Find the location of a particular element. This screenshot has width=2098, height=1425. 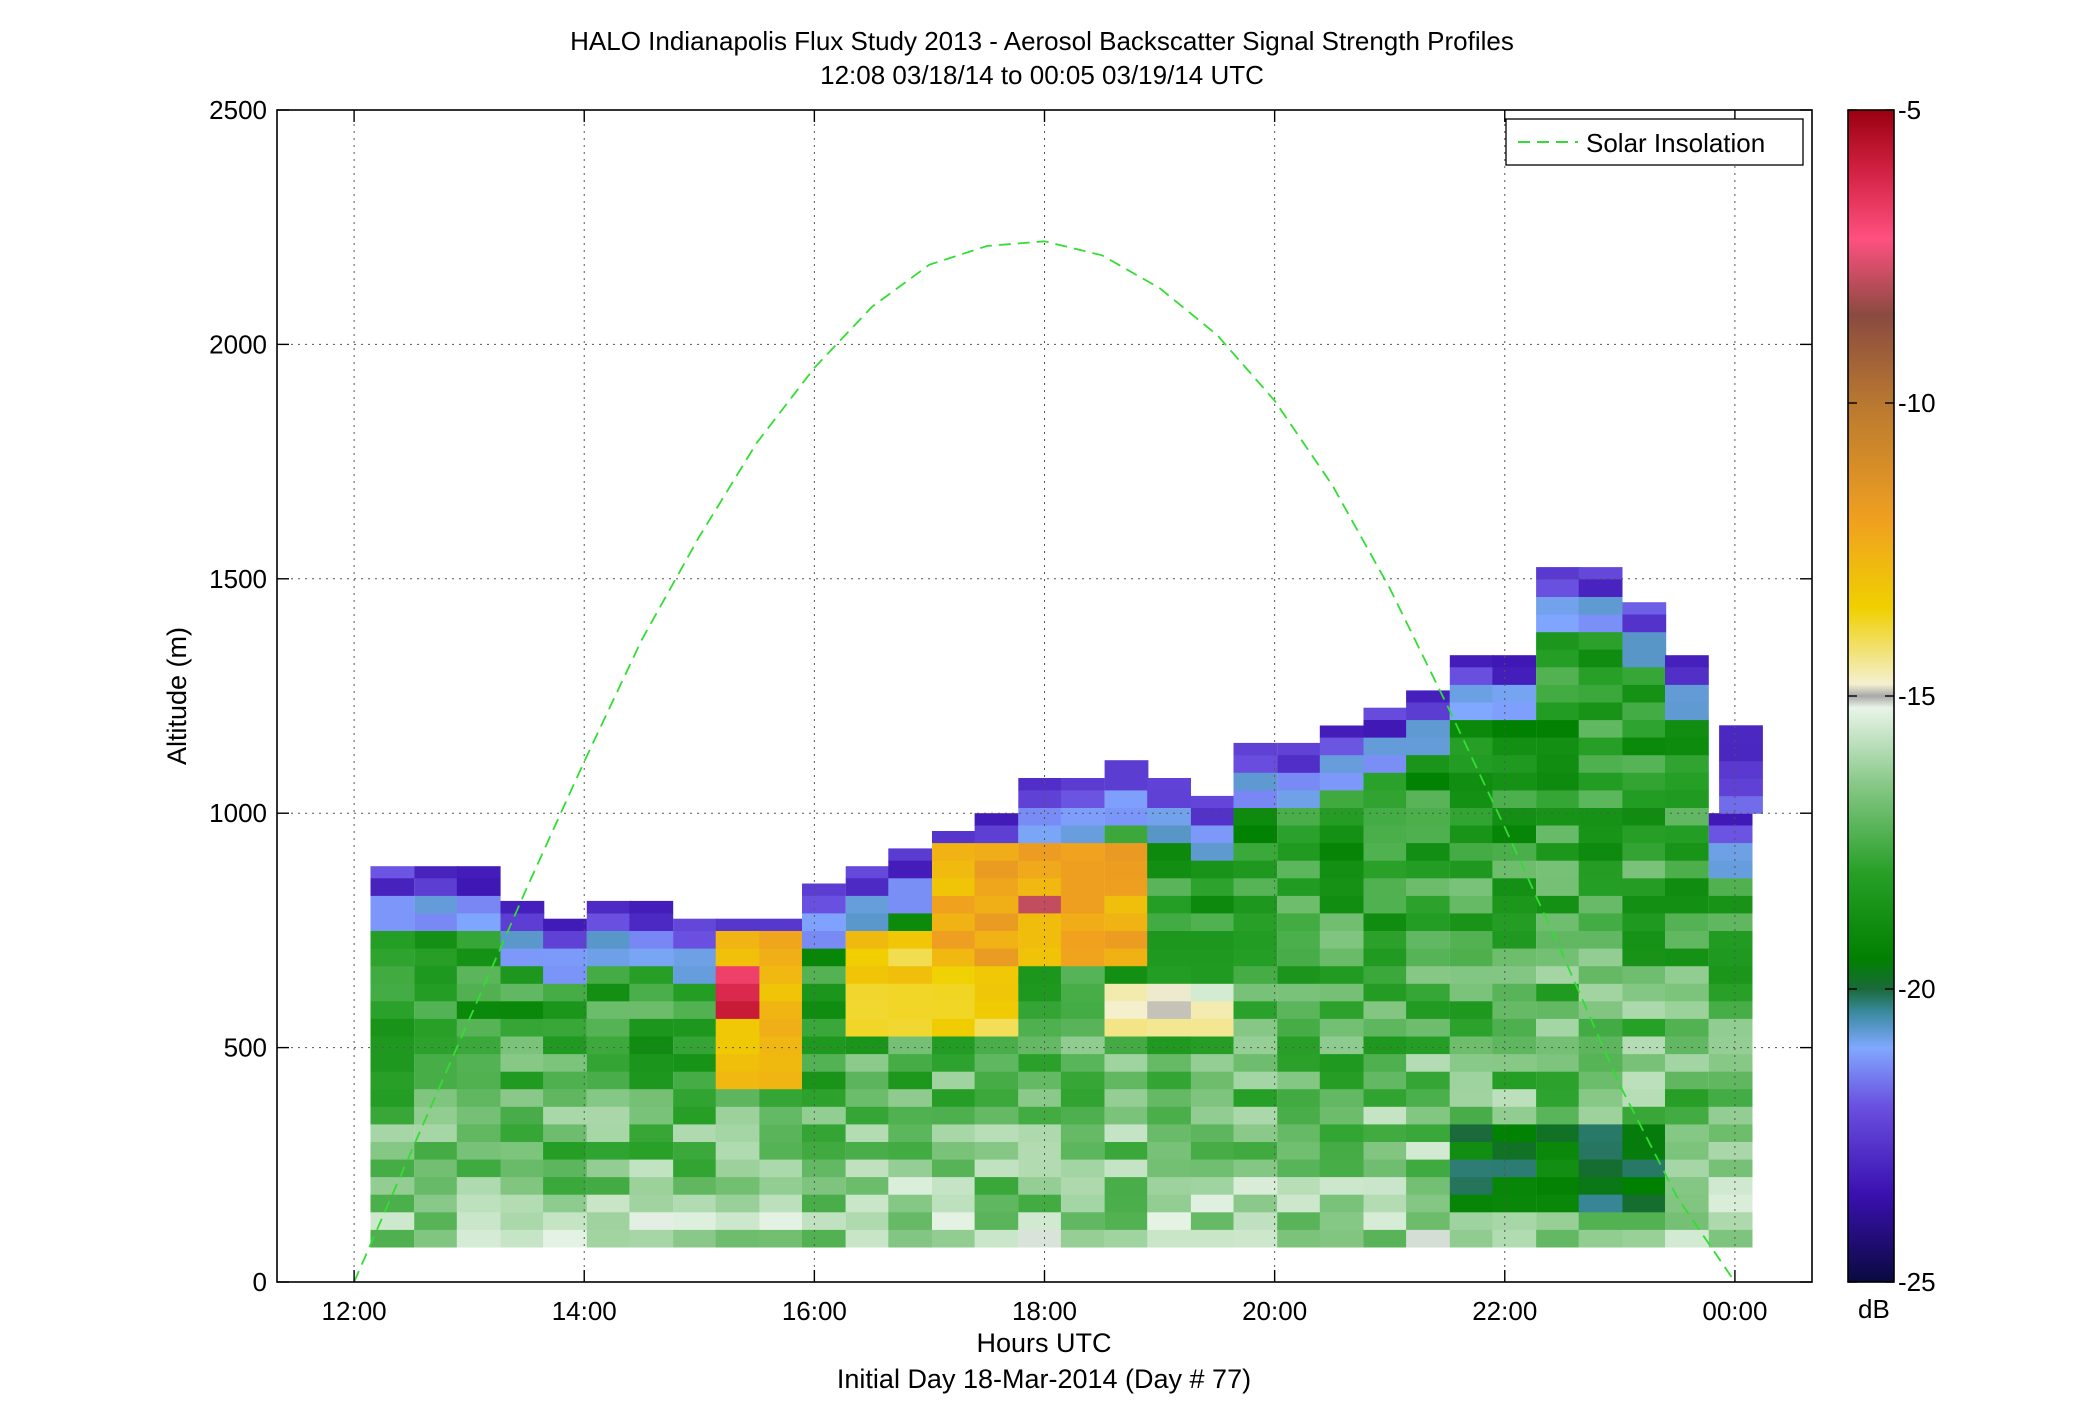

y-axis-title: Altitude (m) is located at coordinates (177, 696).